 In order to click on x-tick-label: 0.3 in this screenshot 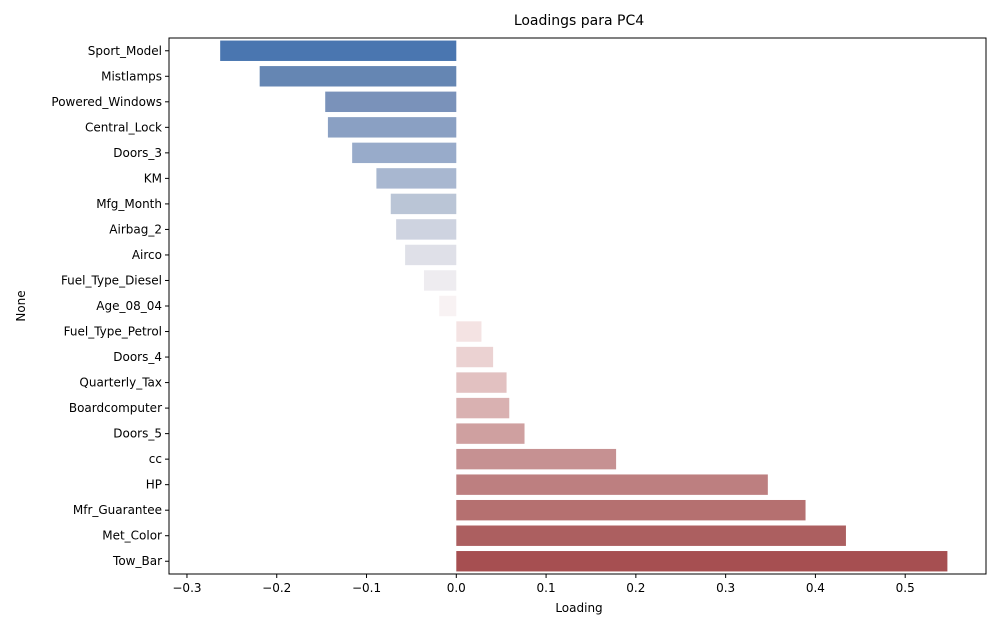, I will do `click(725, 588)`.